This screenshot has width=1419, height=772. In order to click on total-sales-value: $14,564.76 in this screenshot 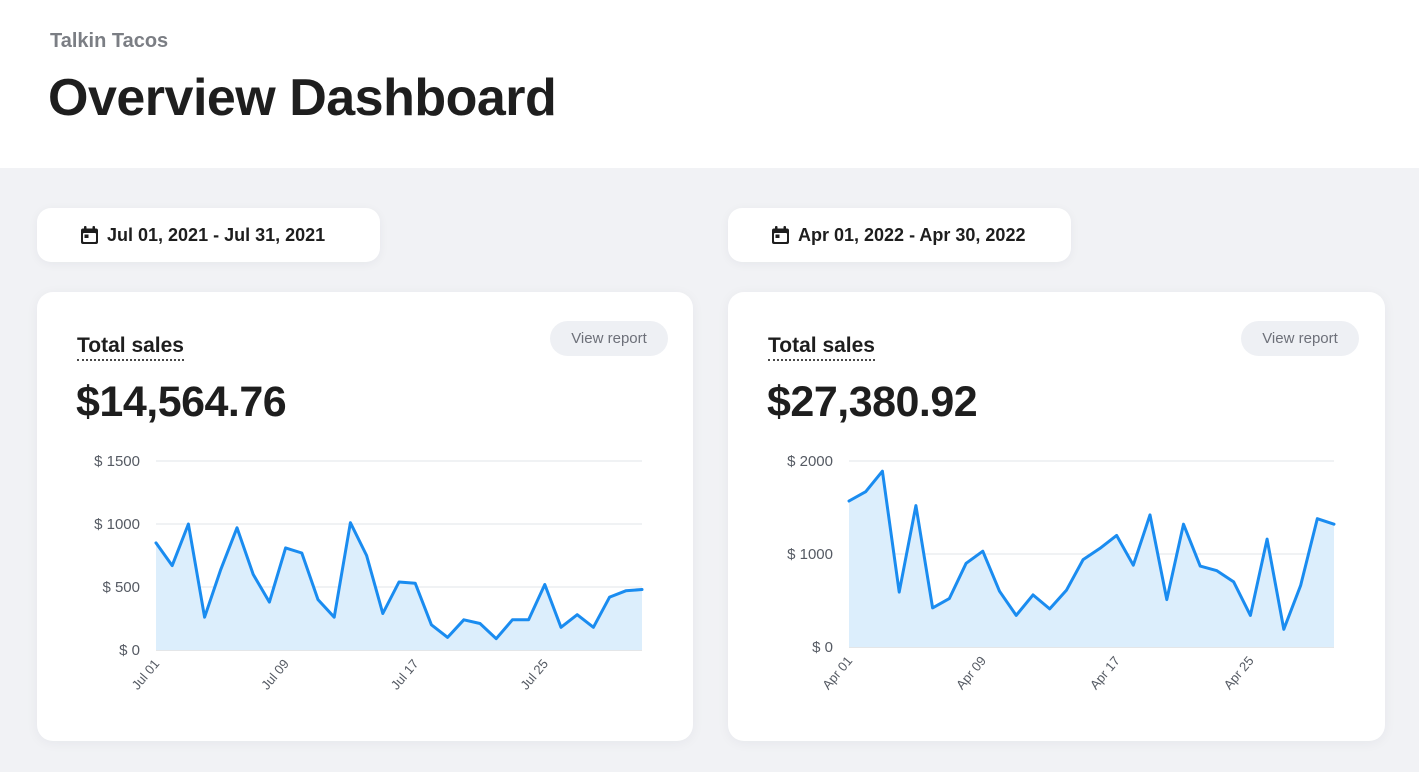, I will do `click(181, 402)`.